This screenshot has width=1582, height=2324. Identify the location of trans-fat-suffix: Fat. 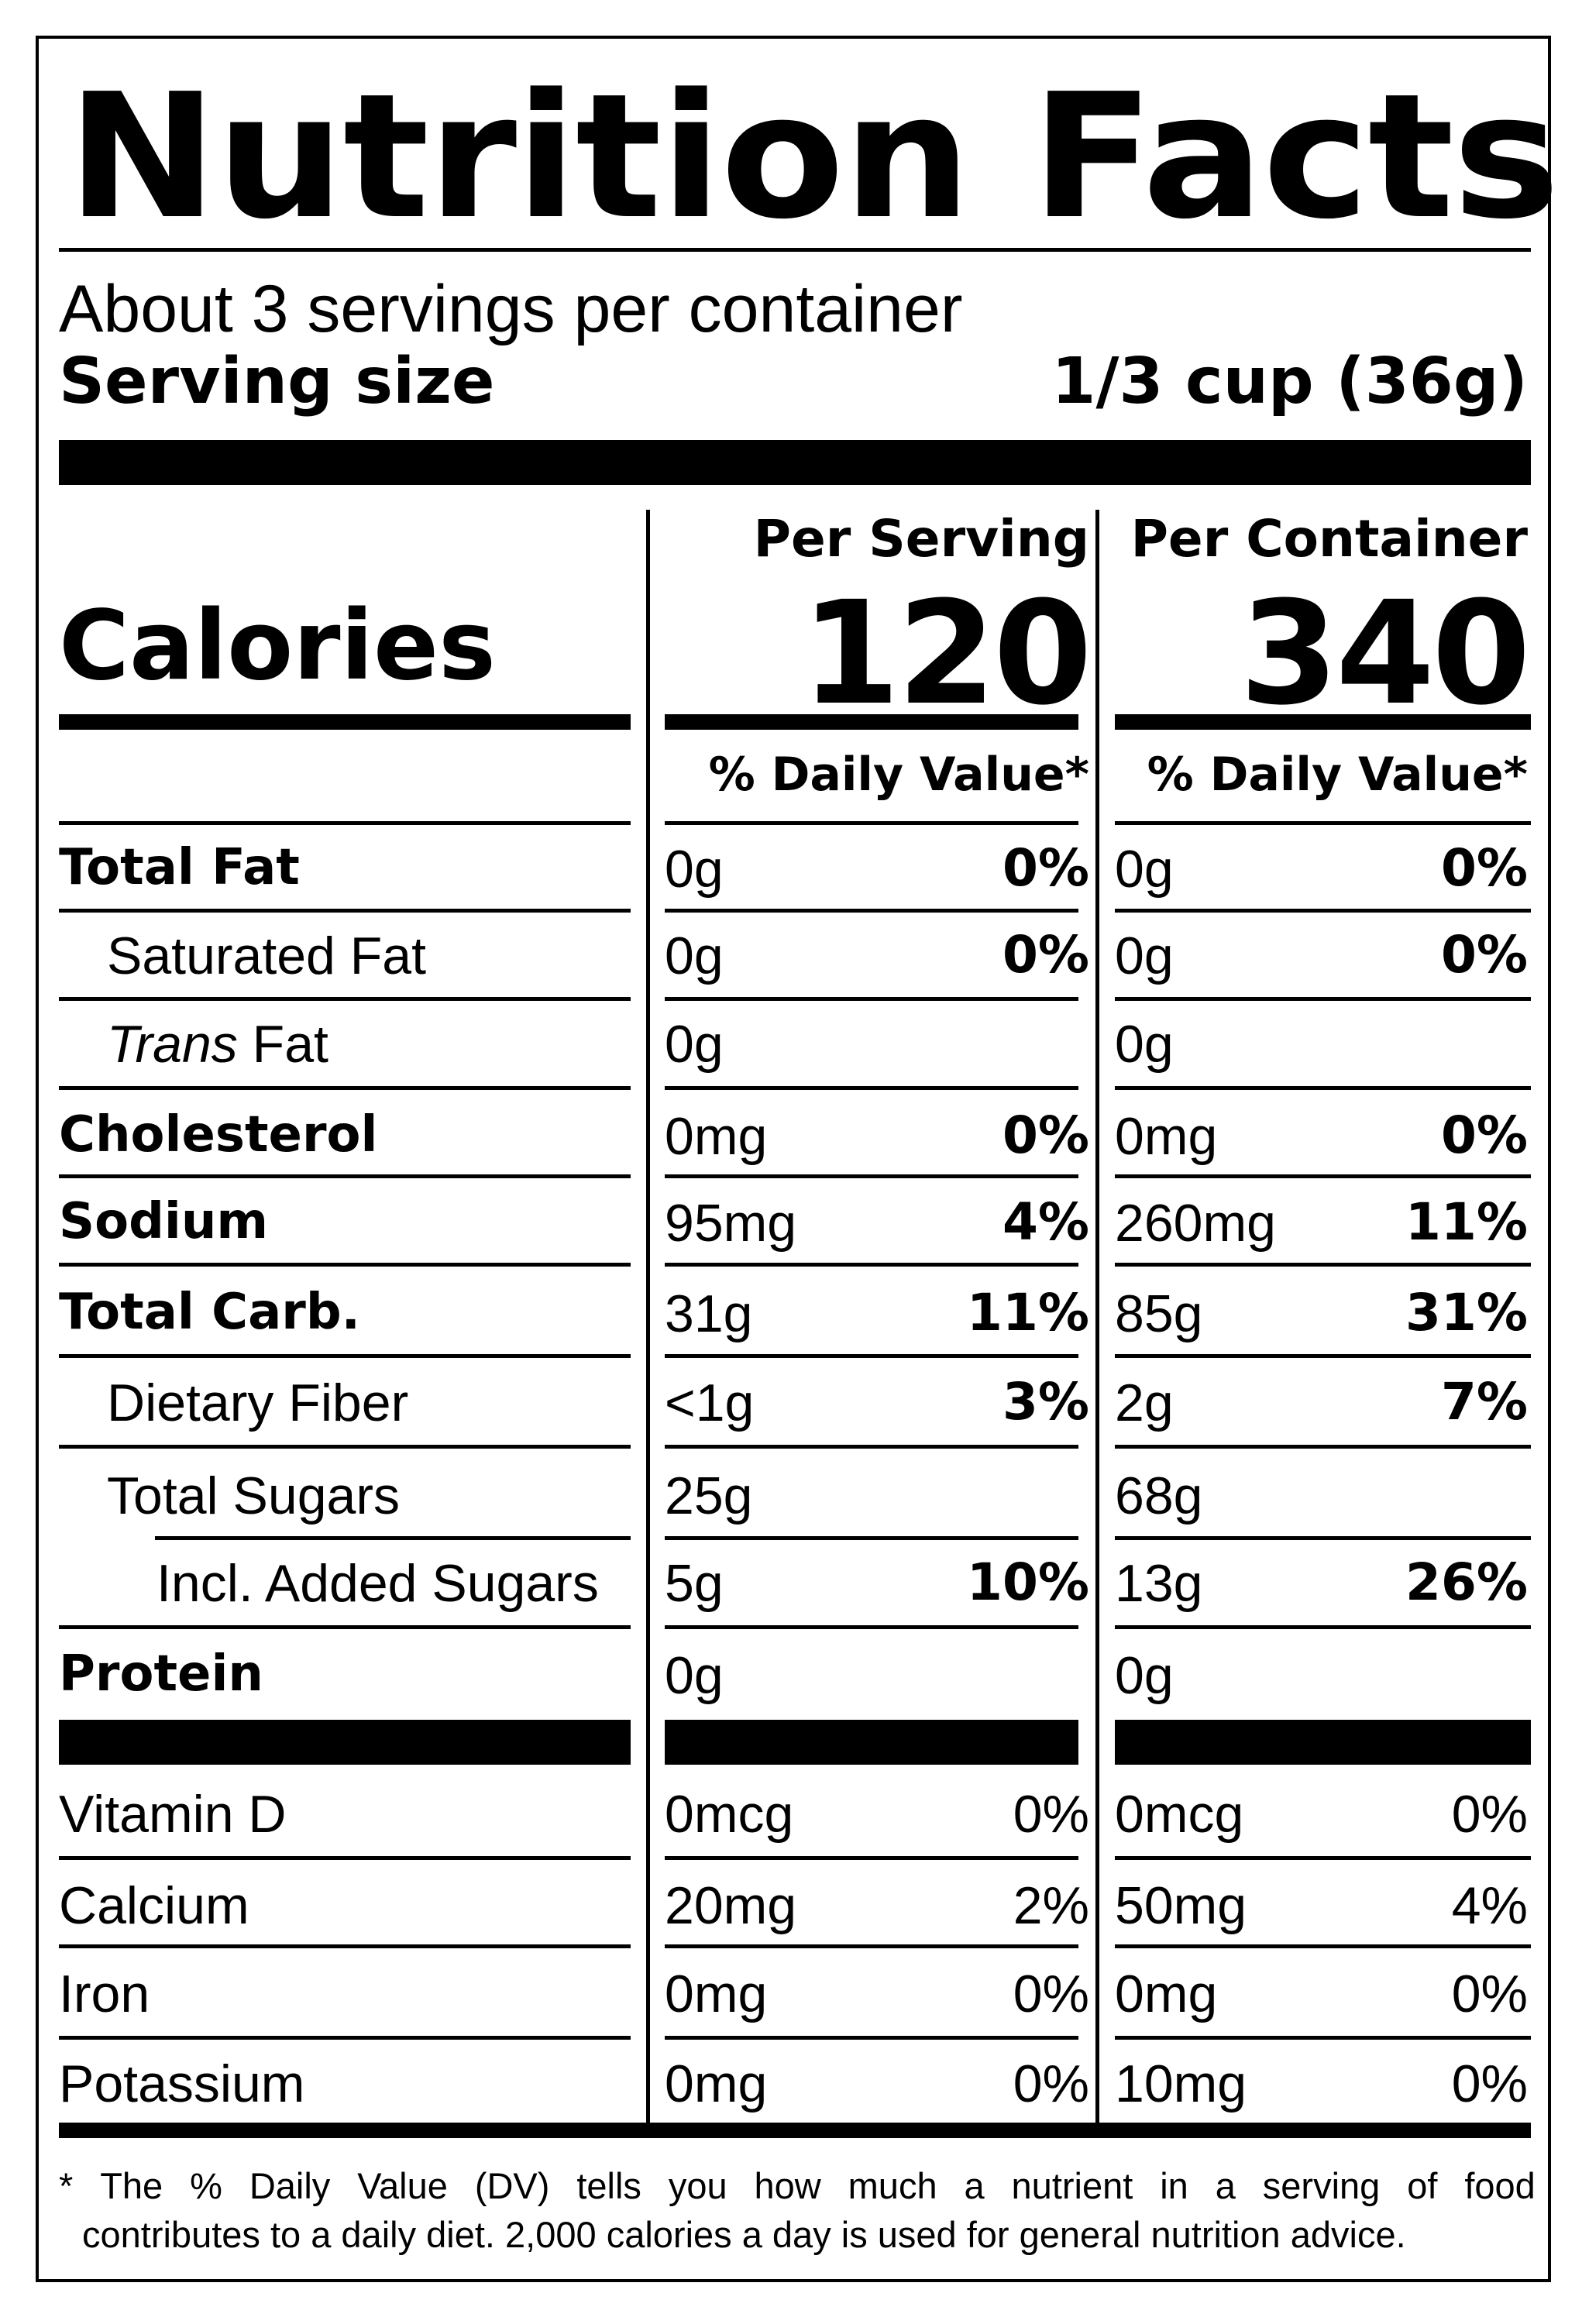
(282, 1044).